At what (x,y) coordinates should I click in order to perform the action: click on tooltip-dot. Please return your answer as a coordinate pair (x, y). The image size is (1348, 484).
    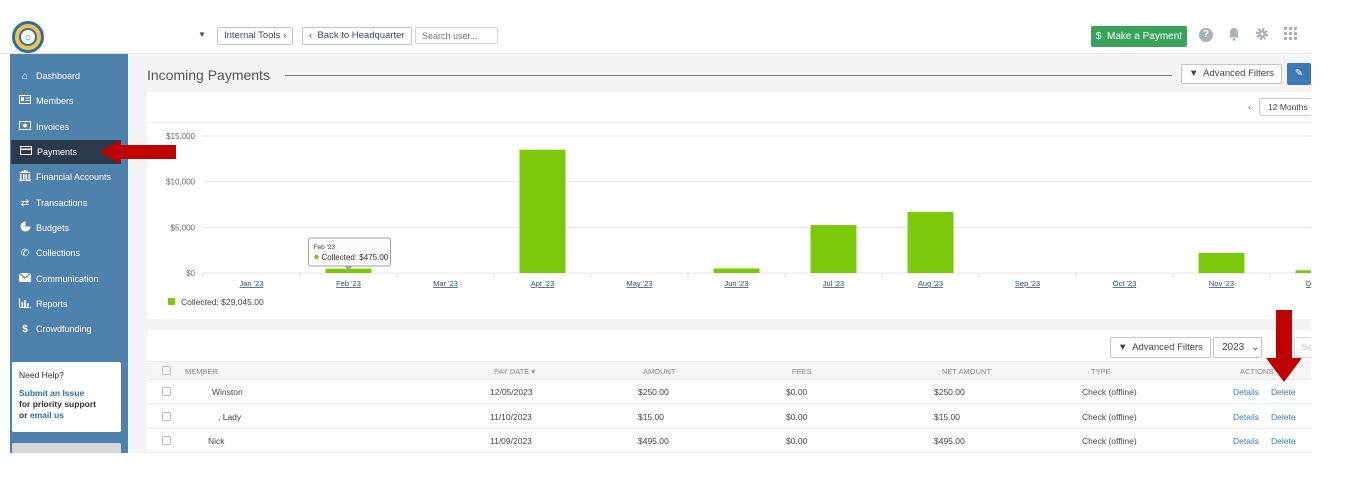
    Looking at the image, I should click on (316, 257).